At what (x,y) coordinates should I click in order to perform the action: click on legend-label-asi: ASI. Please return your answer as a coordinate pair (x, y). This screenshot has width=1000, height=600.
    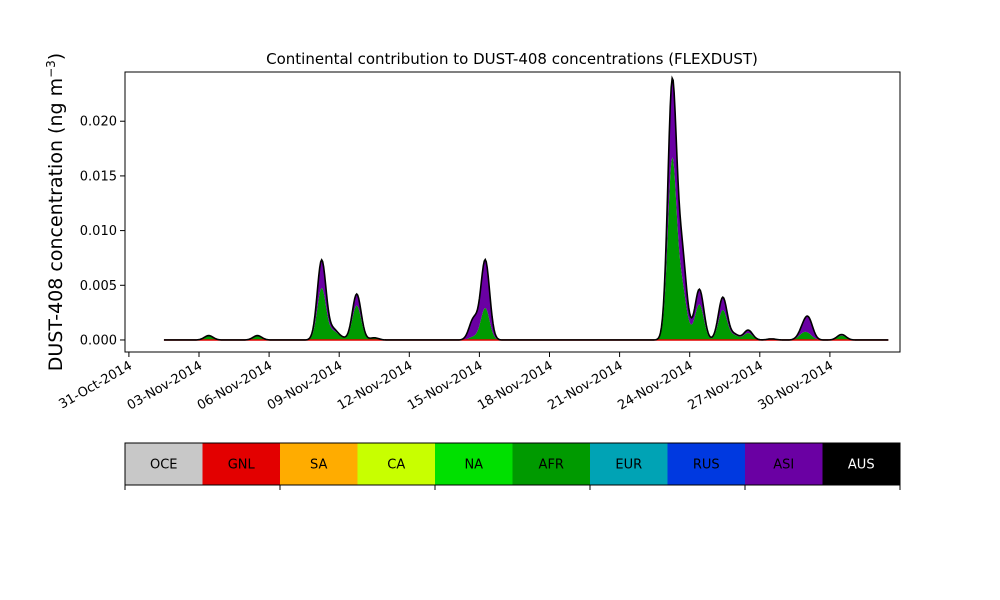
    Looking at the image, I should click on (783, 465).